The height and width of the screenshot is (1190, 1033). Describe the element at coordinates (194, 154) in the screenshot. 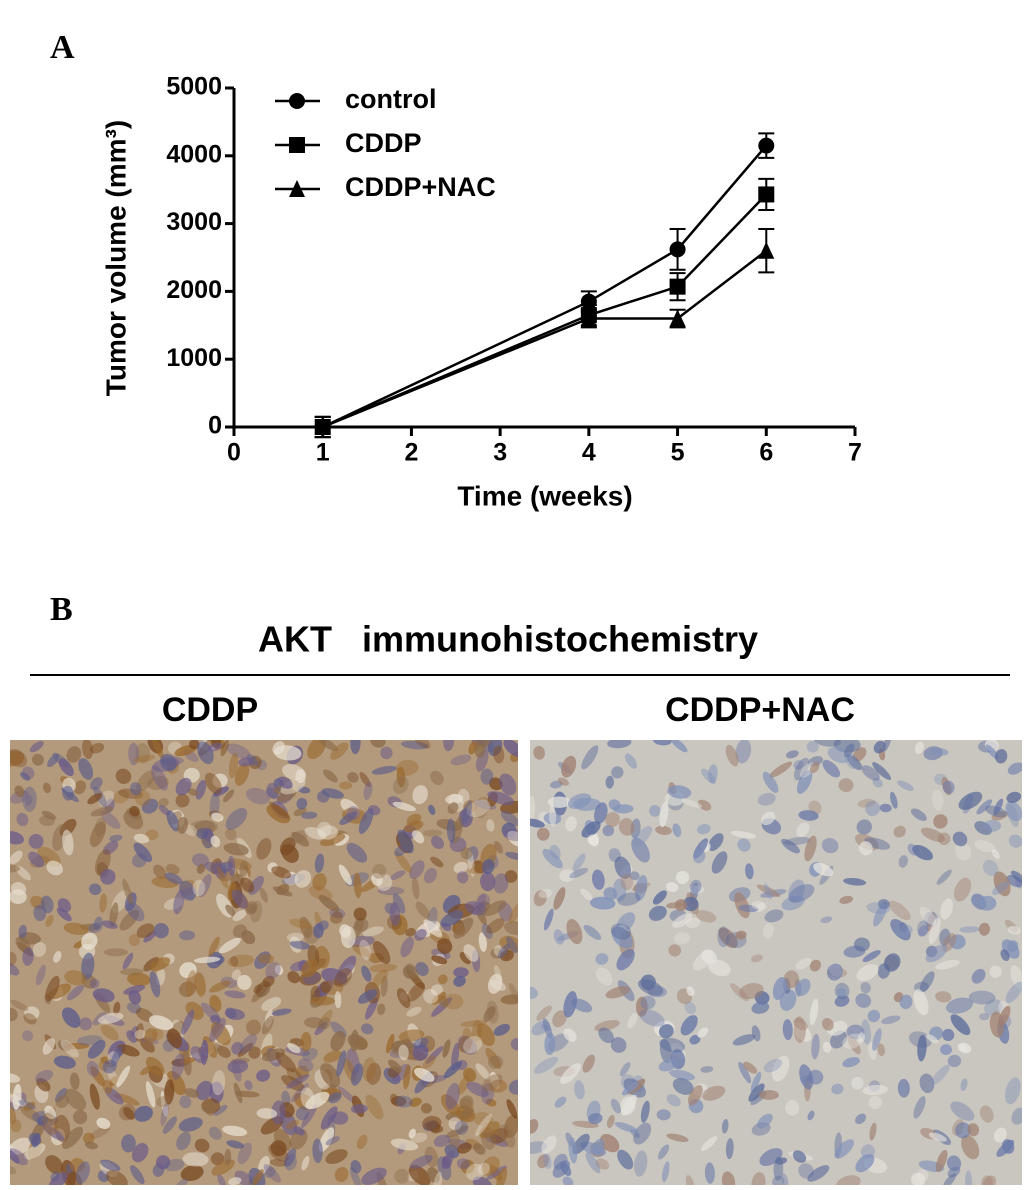

I see `y-tick-label: 4000` at that location.